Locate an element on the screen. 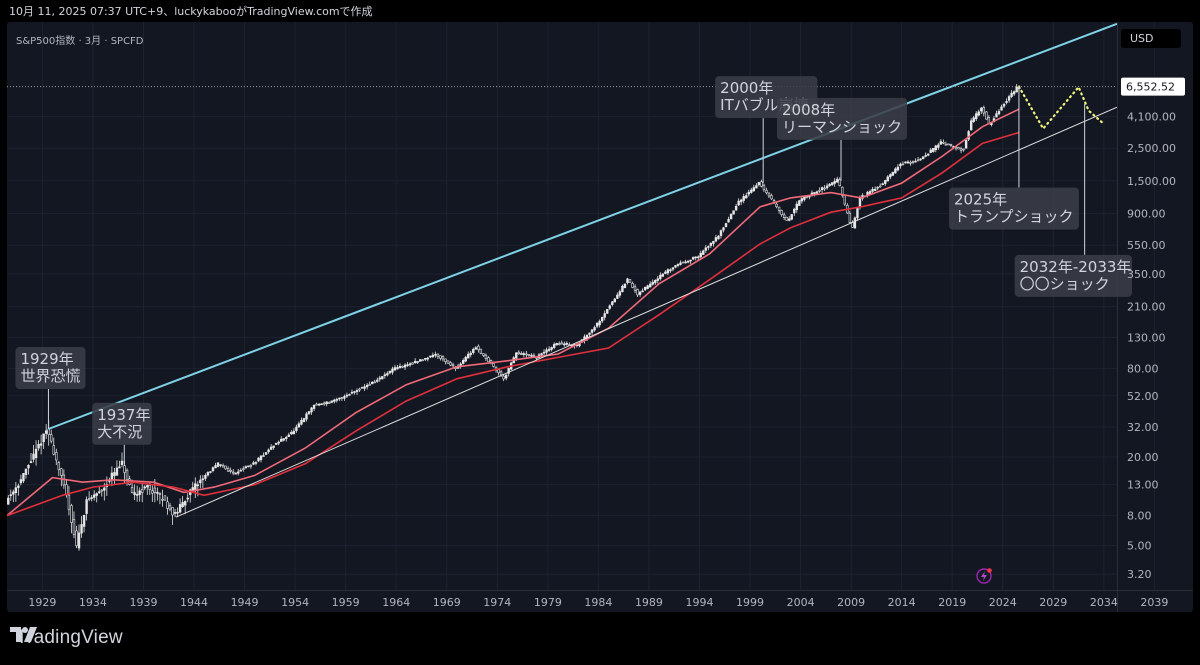 The height and width of the screenshot is (665, 1200). time-tick-label: 1959 is located at coordinates (346, 602).